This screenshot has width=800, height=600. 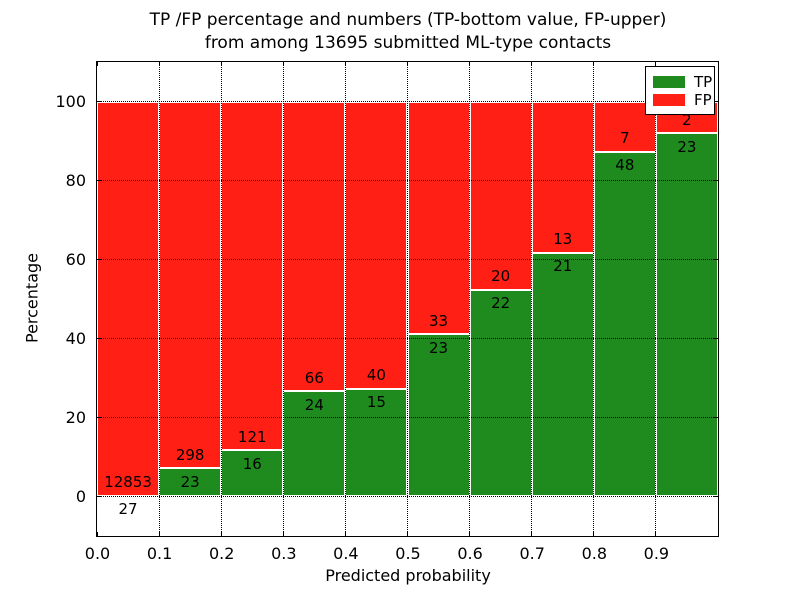 What do you see at coordinates (687, 119) in the screenshot?
I see `fp-count-label: 2` at bounding box center [687, 119].